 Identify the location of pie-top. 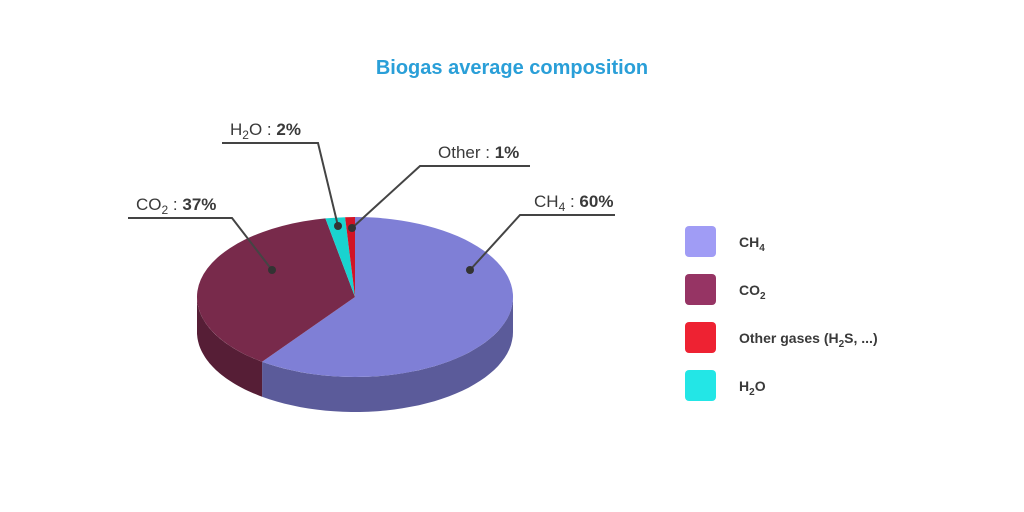
(355, 297).